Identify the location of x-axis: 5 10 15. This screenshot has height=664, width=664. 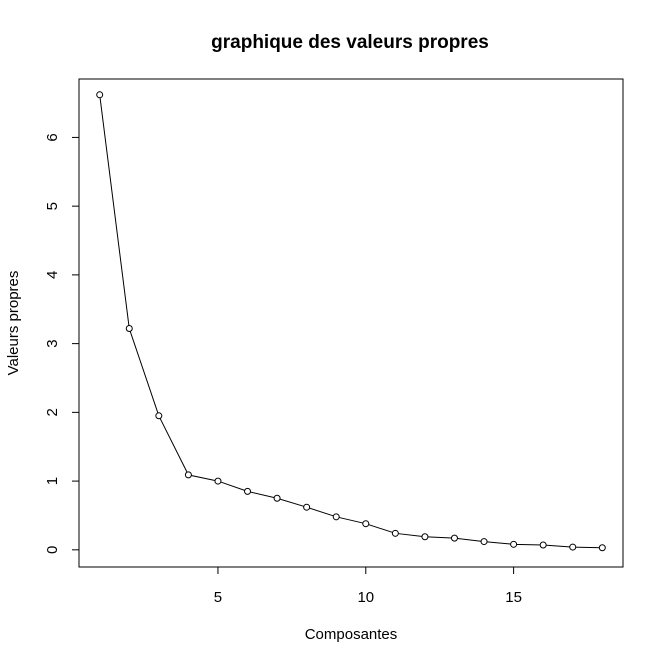
(368, 586).